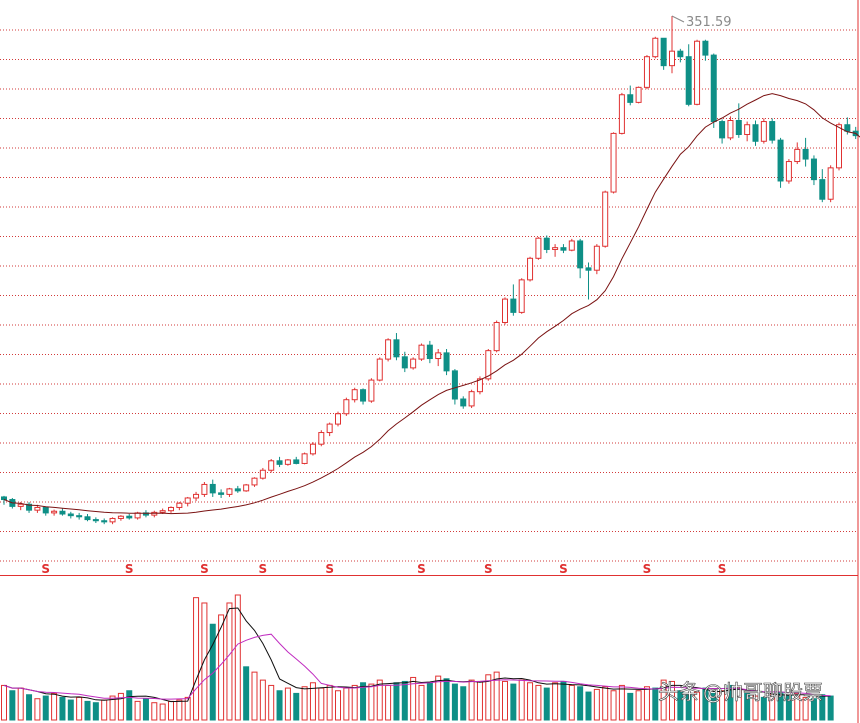 The image size is (860, 723). I want to click on watermark: 头条 @帅哥聊股票, so click(741, 692).